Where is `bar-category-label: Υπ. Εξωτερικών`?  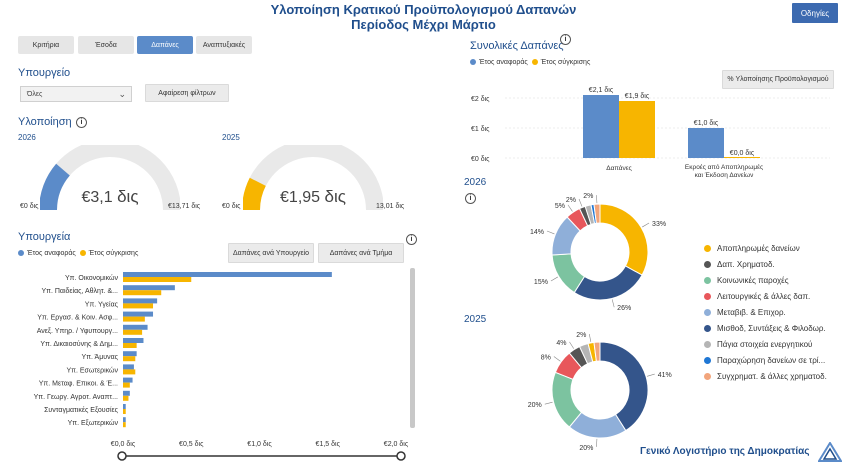 bar-category-label: Υπ. Εξωτερικών is located at coordinates (93, 423).